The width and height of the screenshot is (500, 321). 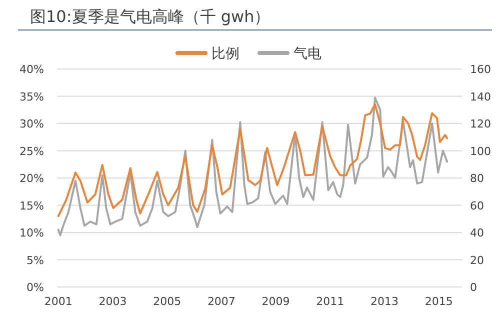 What do you see at coordinates (167, 301) in the screenshot?
I see `x-tick-label: 2005` at bounding box center [167, 301].